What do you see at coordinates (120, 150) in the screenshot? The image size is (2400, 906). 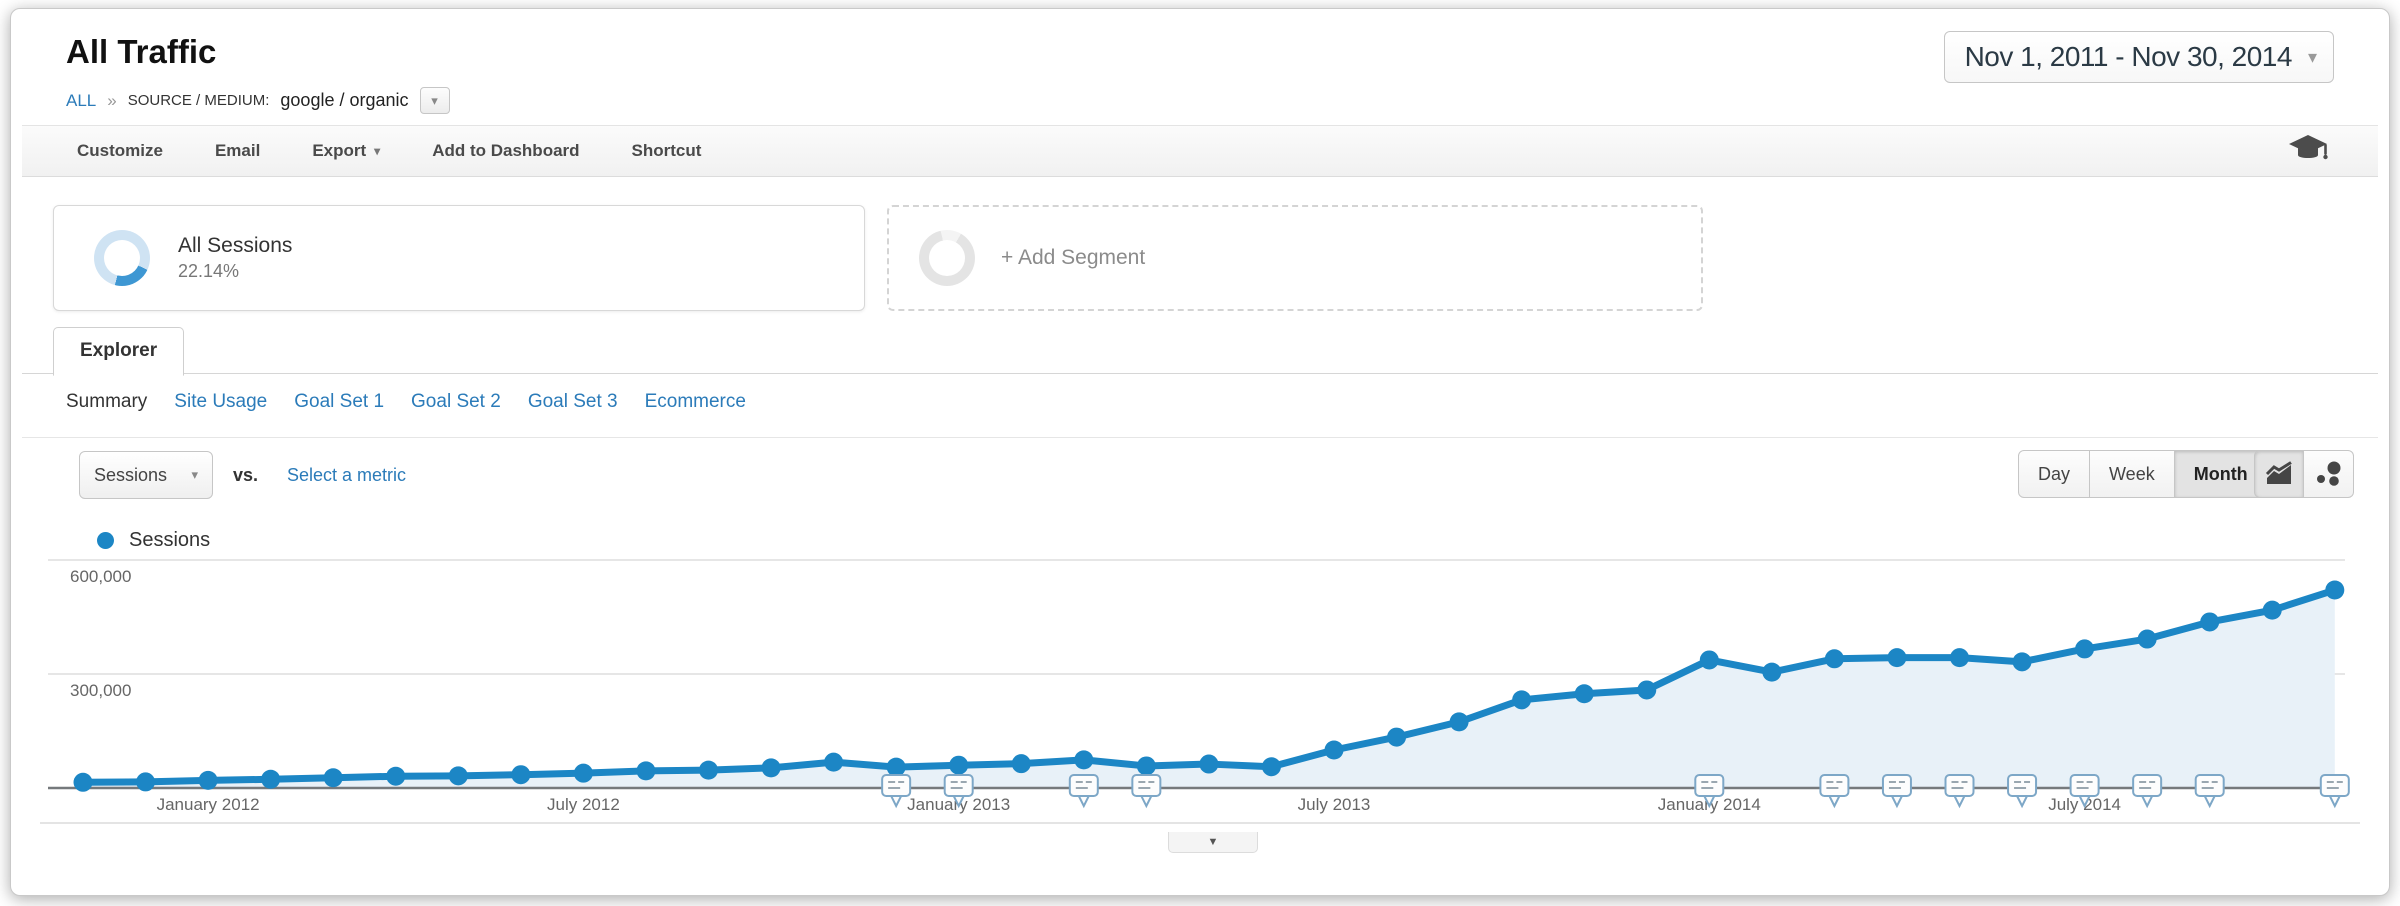 I see `toolbar-customize: Customize` at bounding box center [120, 150].